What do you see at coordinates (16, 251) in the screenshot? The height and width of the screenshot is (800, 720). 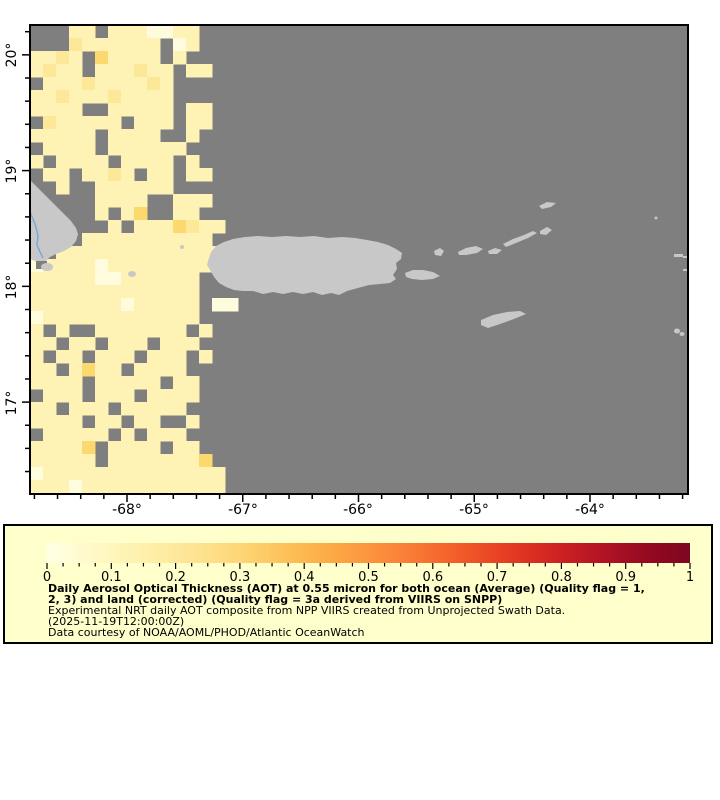 I see `latitude-axis: 20° 19° 18° 17°` at bounding box center [16, 251].